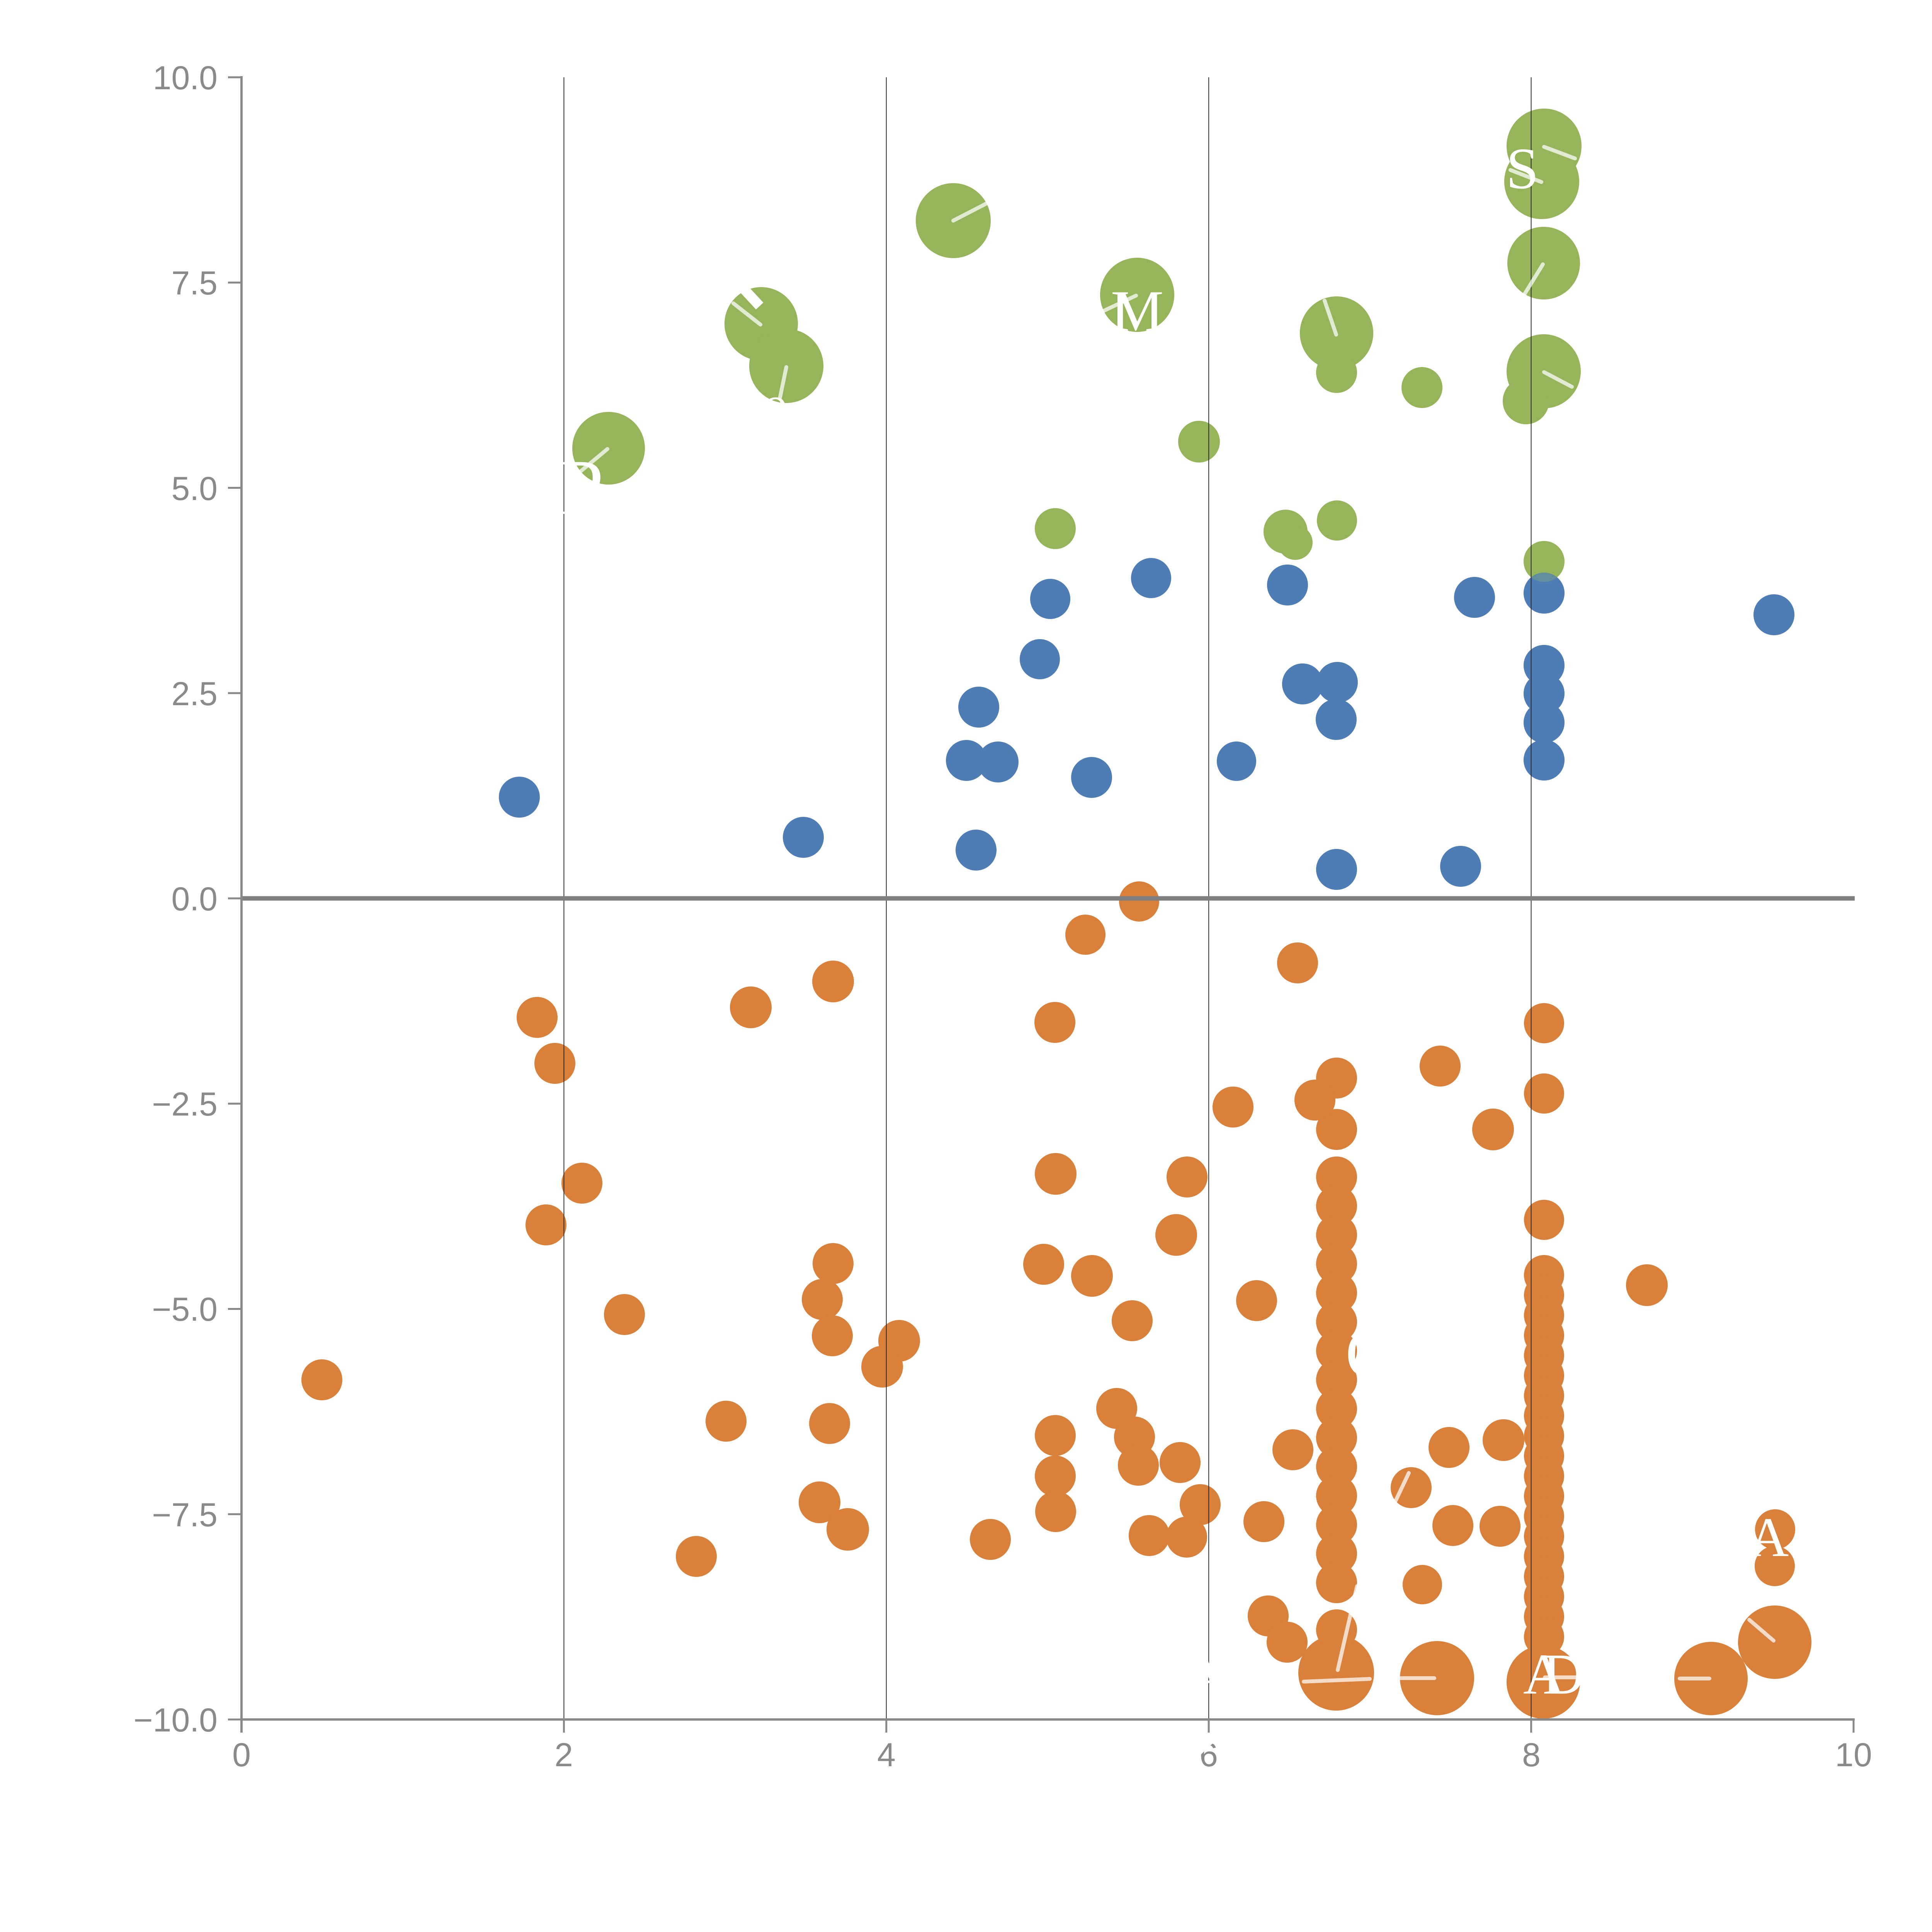 Image resolution: width=1932 pixels, height=1932 pixels. Describe the element at coordinates (1137, 312) in the screenshot. I see `svg-text: M` at that location.